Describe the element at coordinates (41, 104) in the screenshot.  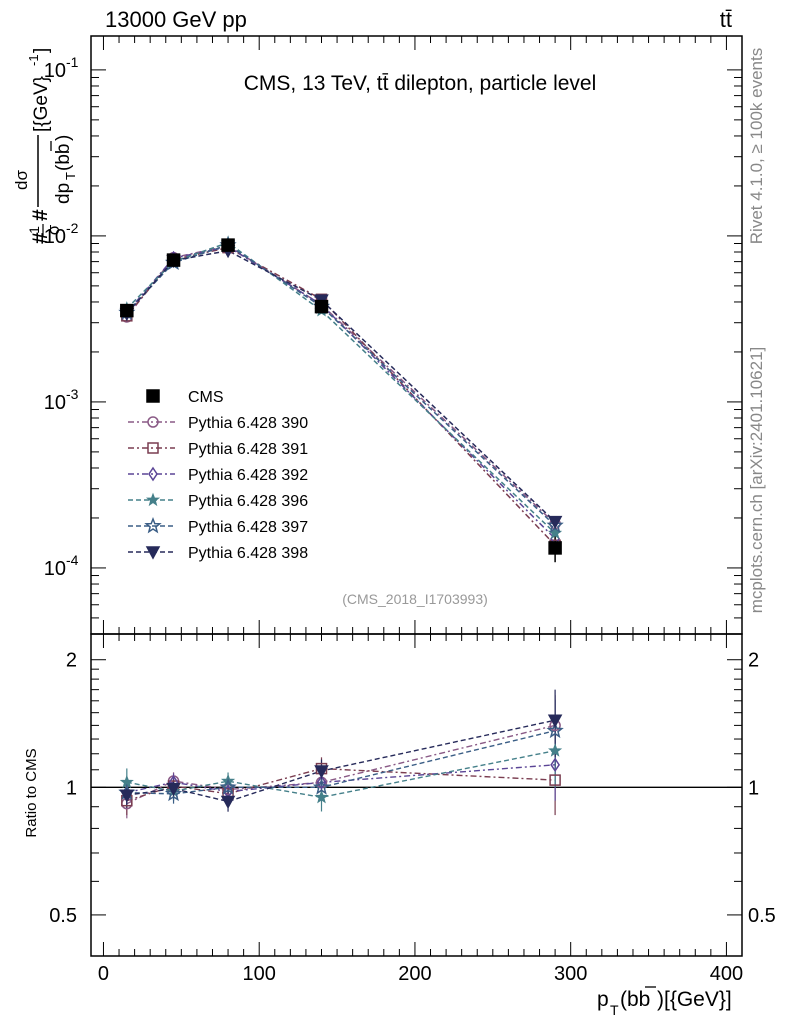
I see `svg-text: [{GeV}` at that location.